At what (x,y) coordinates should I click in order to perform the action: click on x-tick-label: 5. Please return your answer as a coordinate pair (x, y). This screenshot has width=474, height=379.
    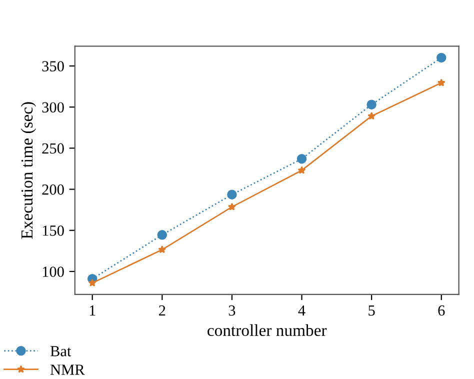
    Looking at the image, I should click on (371, 310).